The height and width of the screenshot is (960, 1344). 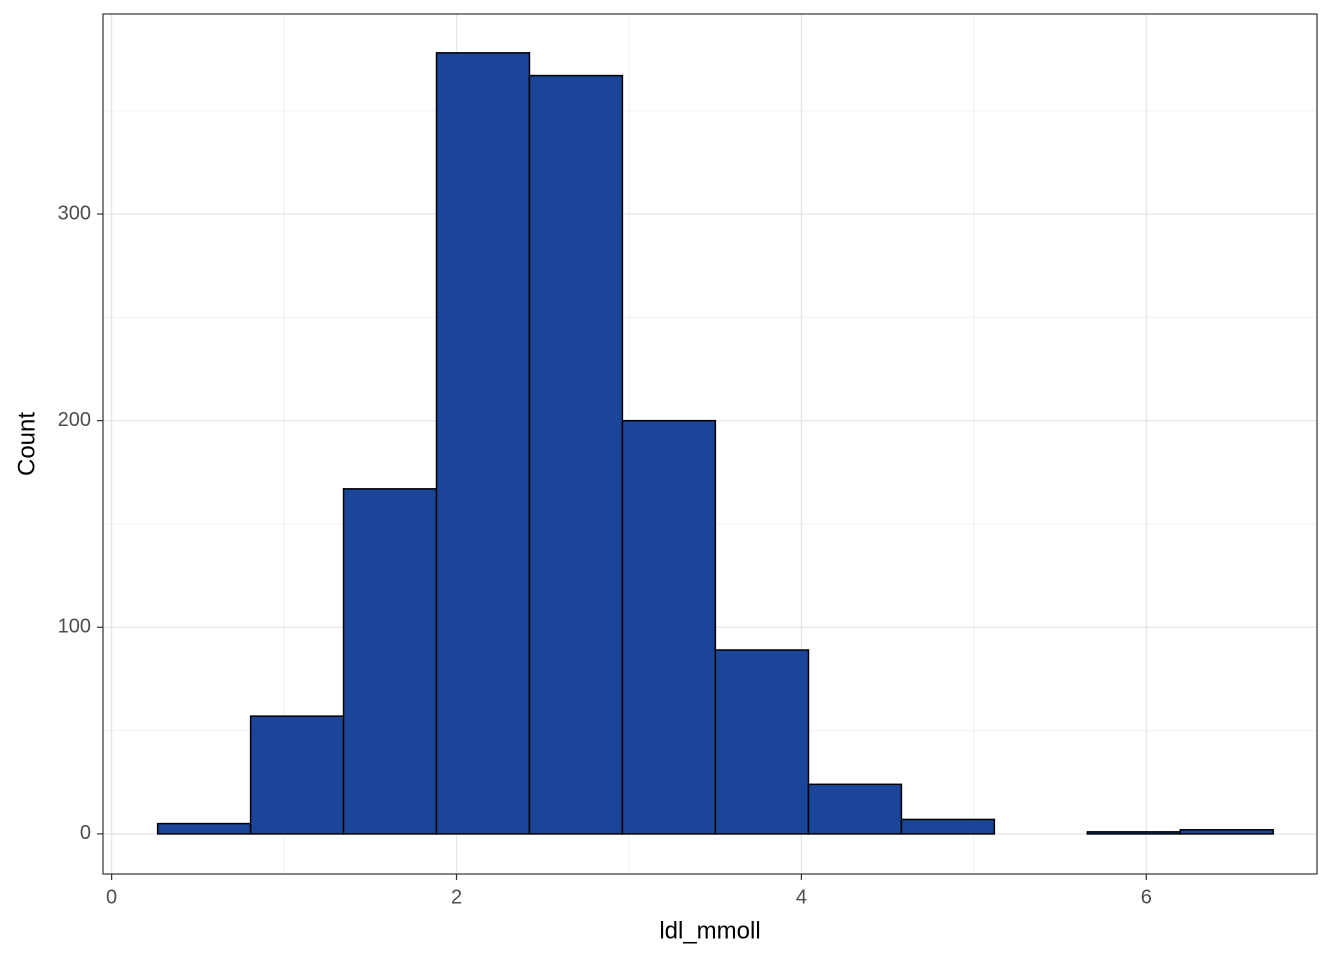 I want to click on x-tick-label: 4, so click(x=801, y=897).